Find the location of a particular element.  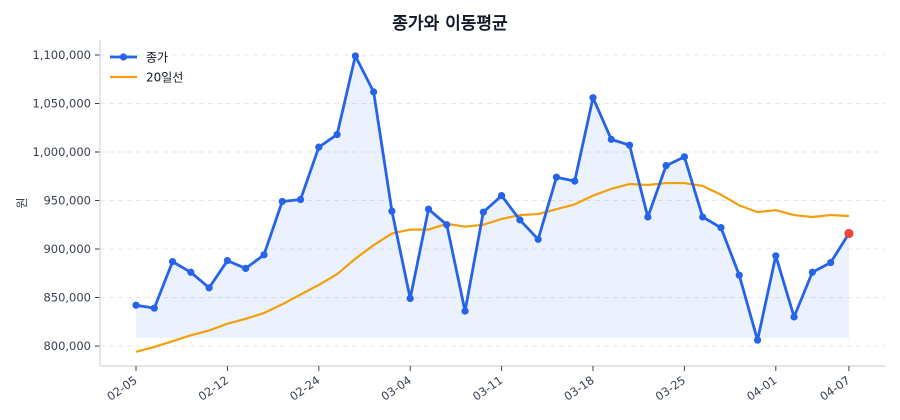

y-tick-label: 1,000,000 is located at coordinates (61, 152).